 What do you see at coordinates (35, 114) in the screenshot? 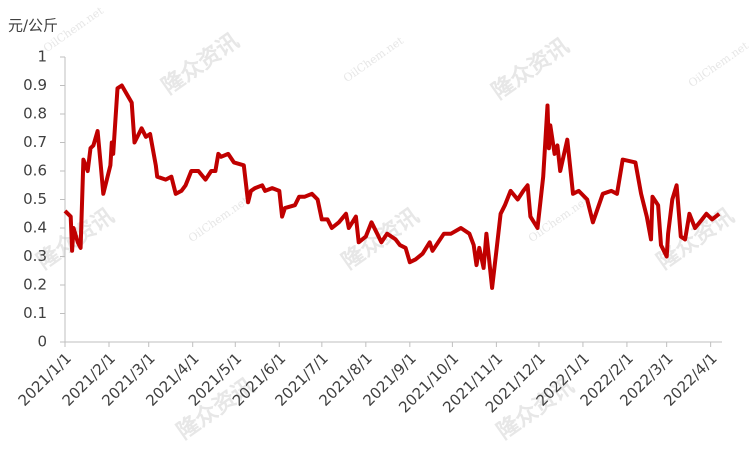
I see `y-tick-label: 0.8` at bounding box center [35, 114].